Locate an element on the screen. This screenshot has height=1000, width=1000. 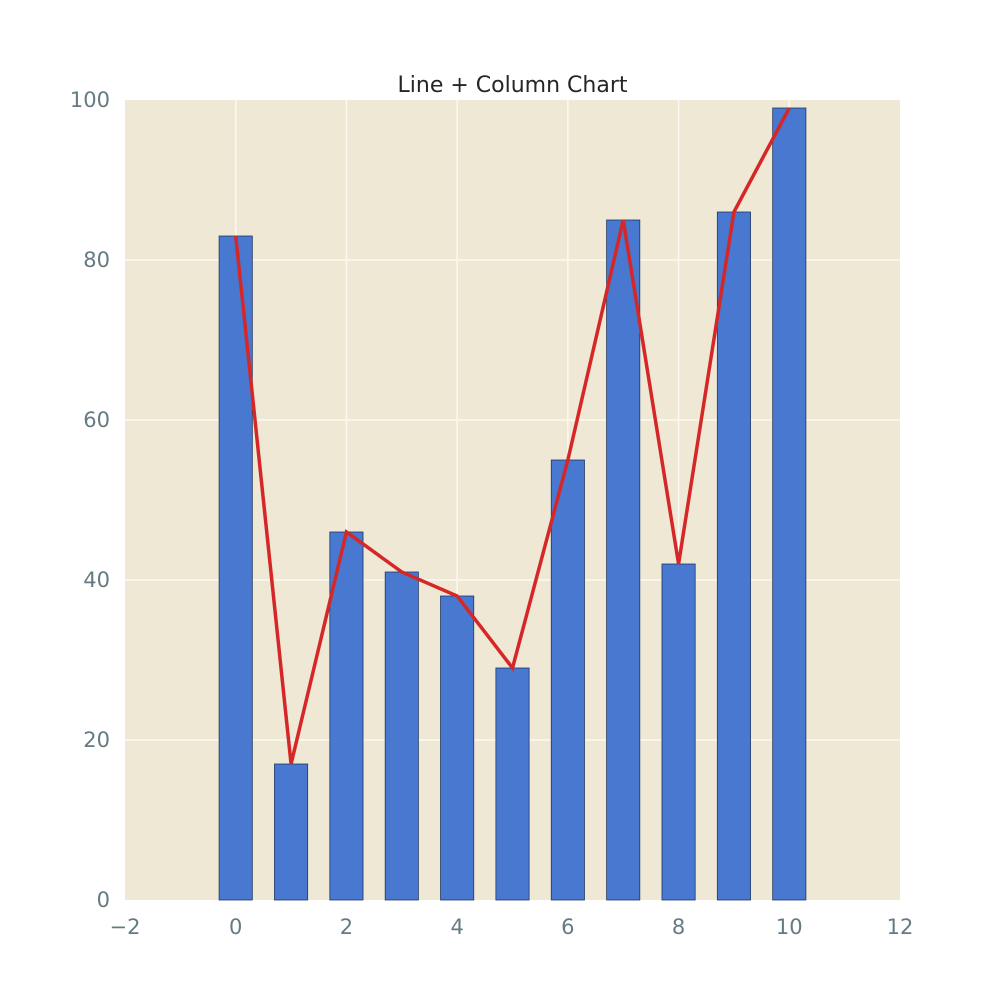
y-tick-label: 100 is located at coordinates (90, 100).